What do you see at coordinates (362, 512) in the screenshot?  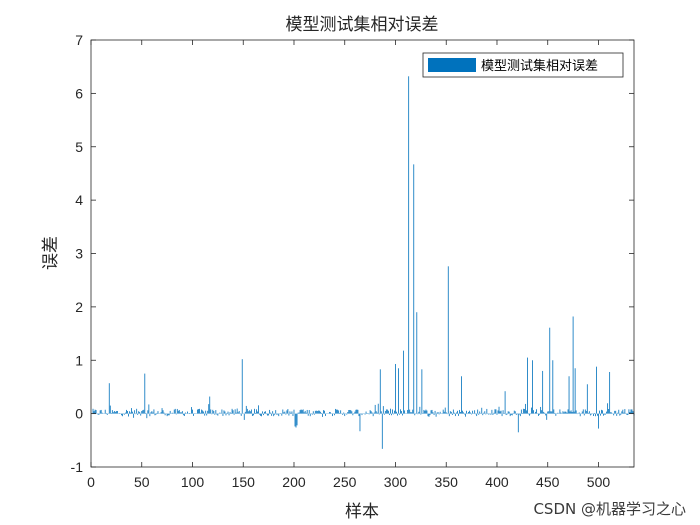 I see `x-axis-label: 样本` at bounding box center [362, 512].